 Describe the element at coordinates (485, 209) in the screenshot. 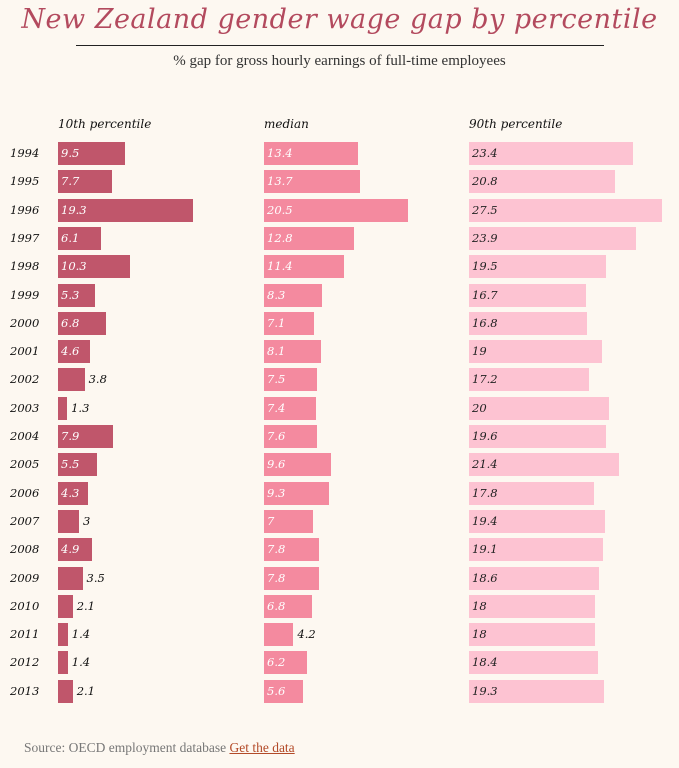

I see `value-label-90th-percentile: 27.5` at that location.